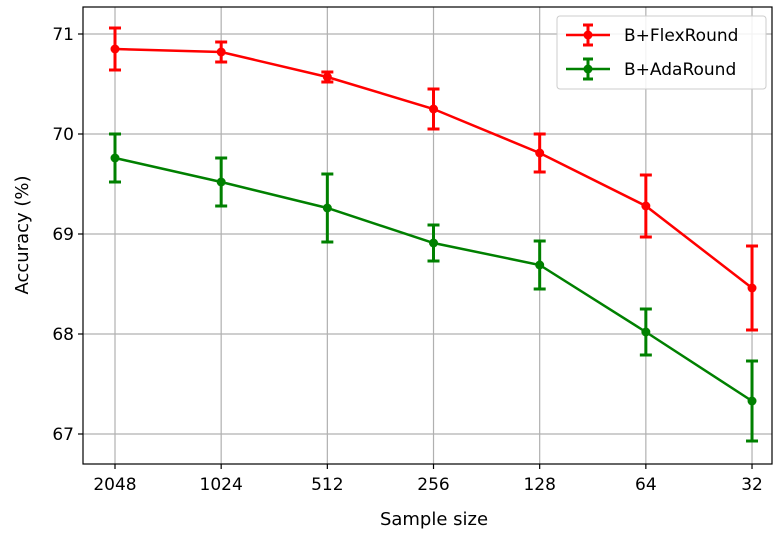 Image resolution: width=776 pixels, height=533 pixels. Describe the element at coordinates (221, 485) in the screenshot. I see `x-tick-label: 1024` at that location.